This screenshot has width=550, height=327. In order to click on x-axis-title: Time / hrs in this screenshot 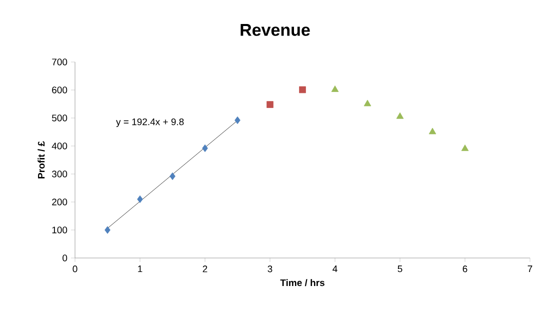, I will do `click(302, 282)`.